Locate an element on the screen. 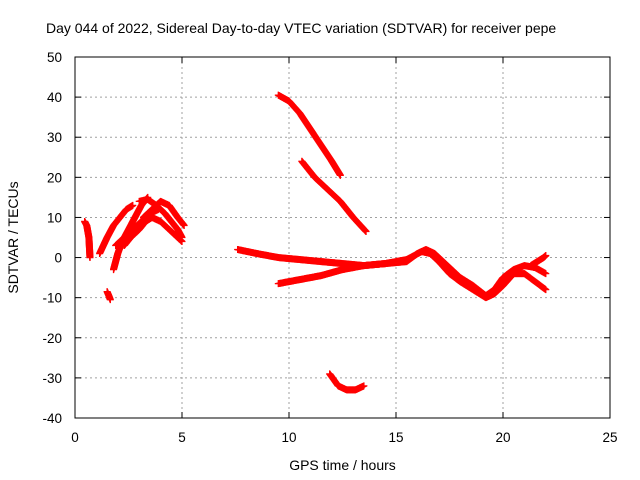 This screenshot has width=640, height=480. series-arc-n is located at coordinates (538, 261).